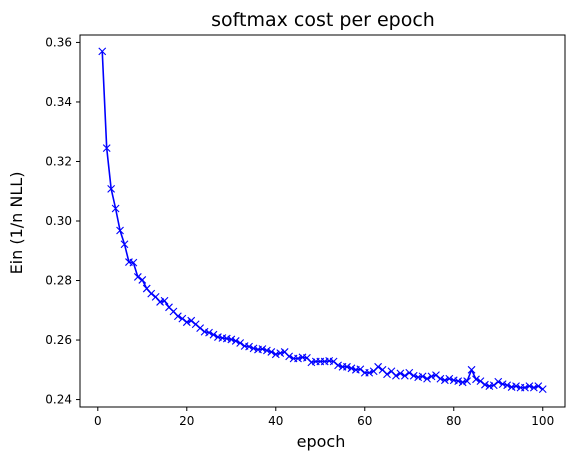 This screenshot has width=581, height=462. I want to click on chart-title: softmax cost per epoch, so click(323, 20).